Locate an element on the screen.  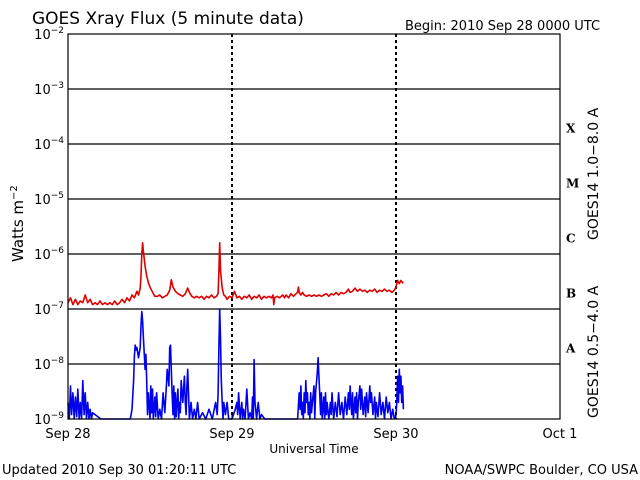
y-tick-label: 10⁻⁶ is located at coordinates (49, 254).